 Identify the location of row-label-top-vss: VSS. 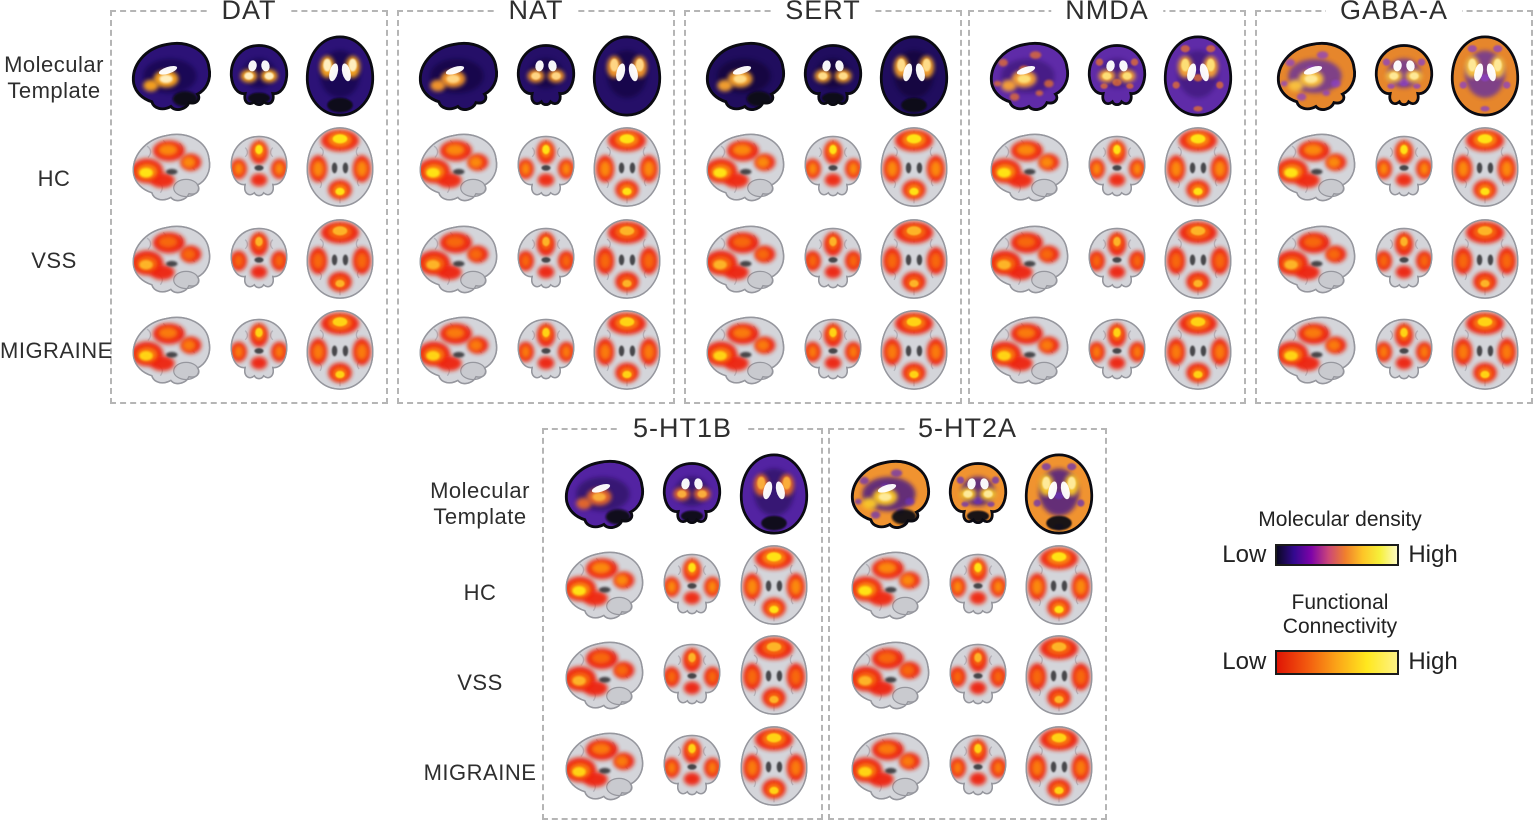
(54, 260).